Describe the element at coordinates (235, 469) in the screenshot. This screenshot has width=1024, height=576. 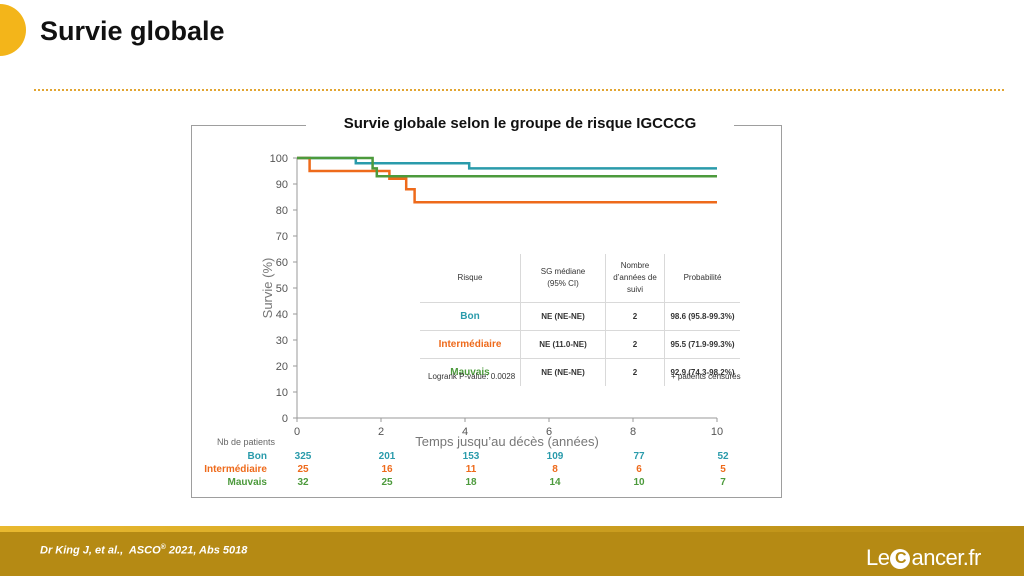
I see `risk-row-label: Intermédiaire` at that location.